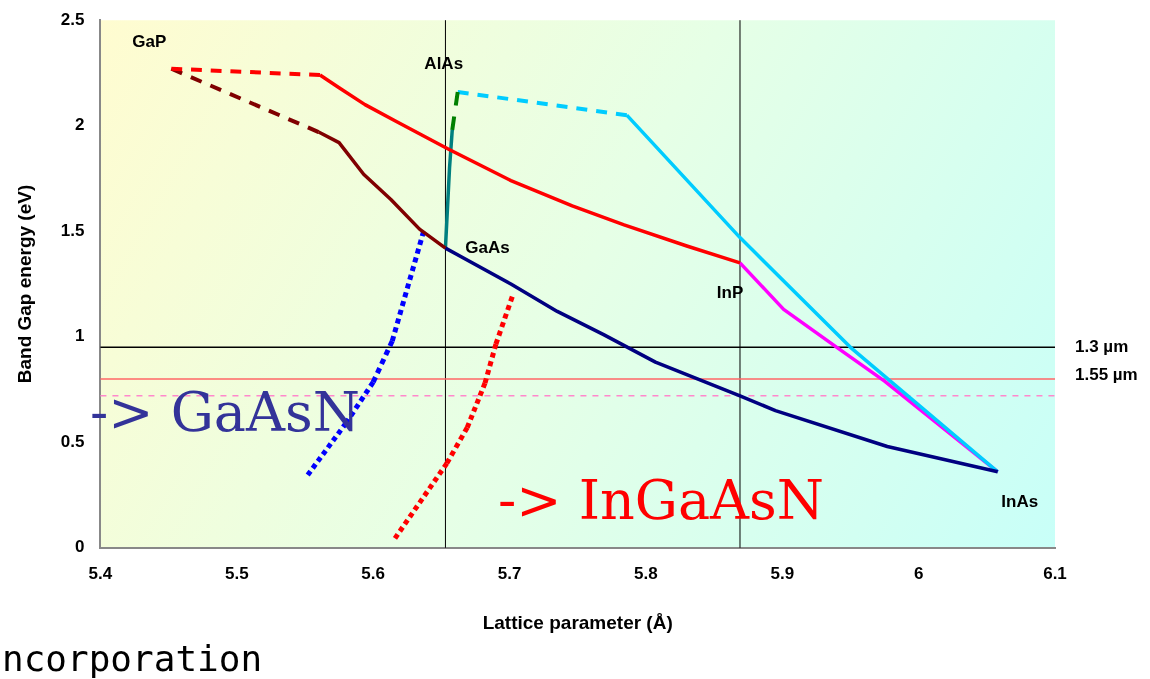 This screenshot has height=679, width=1150. What do you see at coordinates (79, 547) in the screenshot?
I see `y-tick-label: 0` at bounding box center [79, 547].